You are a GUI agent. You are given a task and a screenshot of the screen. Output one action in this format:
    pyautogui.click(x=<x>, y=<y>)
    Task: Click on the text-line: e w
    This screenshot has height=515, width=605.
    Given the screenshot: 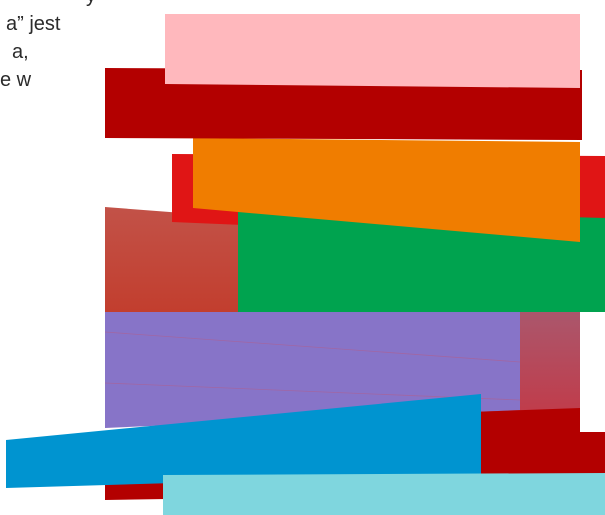 What is the action you would take?
    pyautogui.click(x=16, y=80)
    